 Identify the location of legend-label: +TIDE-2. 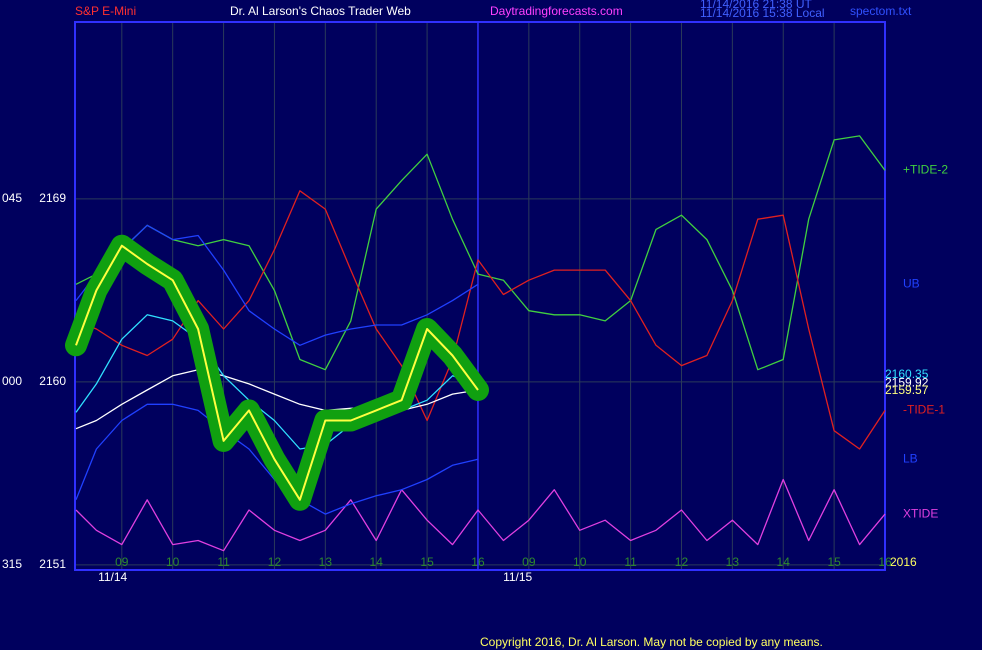
(925, 170).